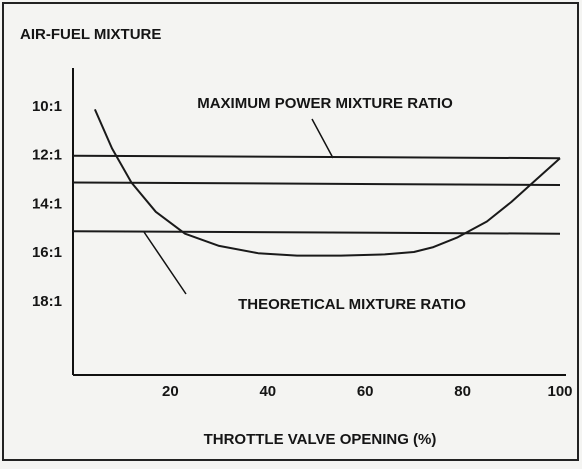  I want to click on x-tick-label: 100, so click(559, 391).